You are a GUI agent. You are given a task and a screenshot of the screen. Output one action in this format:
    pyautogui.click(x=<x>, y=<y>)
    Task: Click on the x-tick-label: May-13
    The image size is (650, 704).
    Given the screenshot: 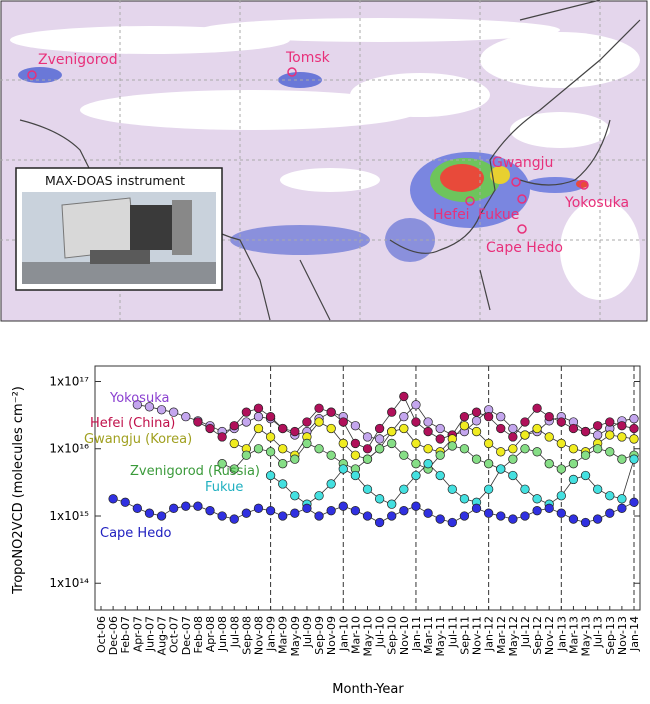 What is the action you would take?
    pyautogui.click(x=586, y=636)
    